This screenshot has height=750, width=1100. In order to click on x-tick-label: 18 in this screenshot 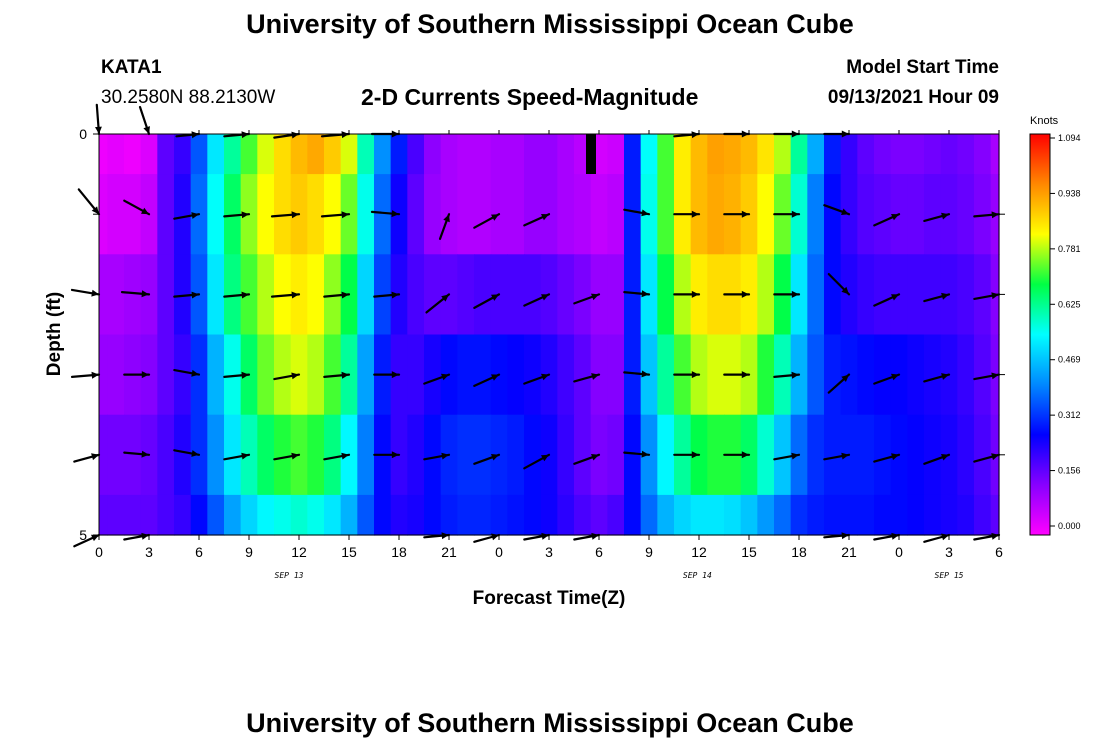, I will do `click(399, 552)`.